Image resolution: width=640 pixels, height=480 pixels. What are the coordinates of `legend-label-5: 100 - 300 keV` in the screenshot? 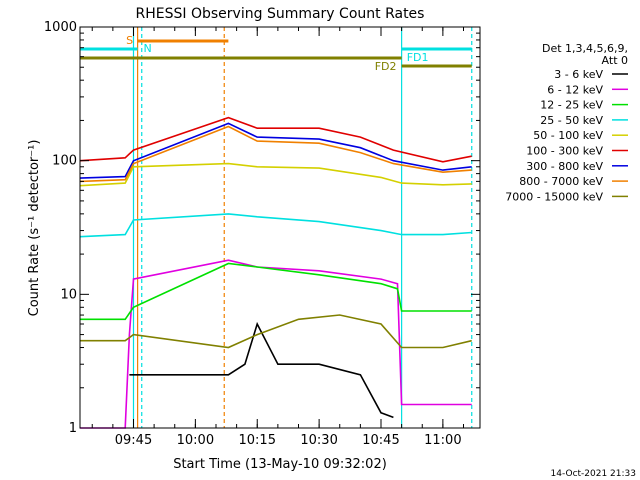 It's located at (564, 151).